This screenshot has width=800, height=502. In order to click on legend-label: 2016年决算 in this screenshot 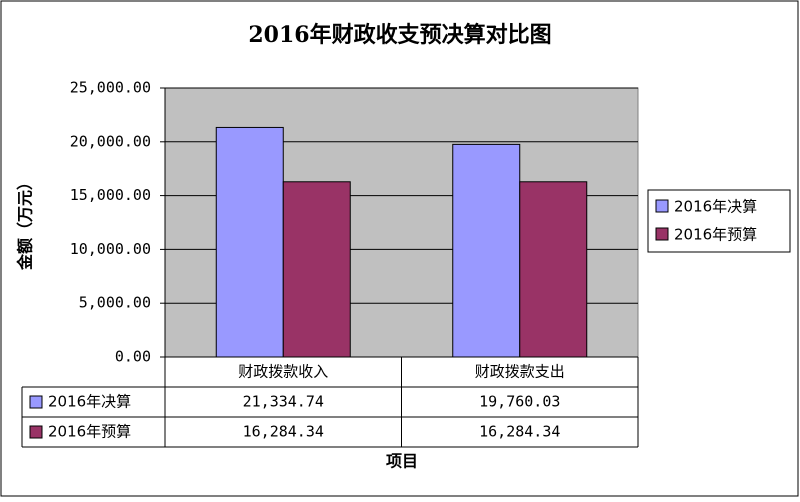, I will do `click(715, 207)`.